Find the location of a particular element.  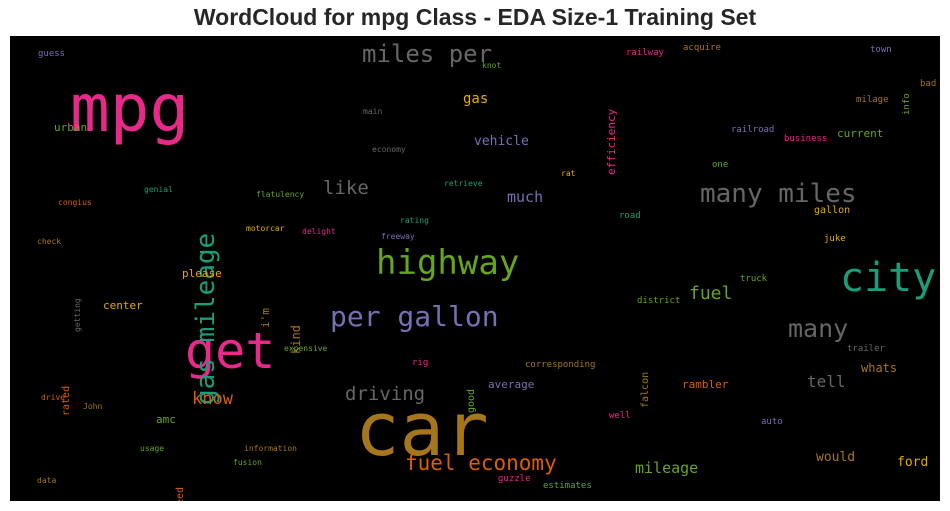

word-whats: whats is located at coordinates (879, 368).